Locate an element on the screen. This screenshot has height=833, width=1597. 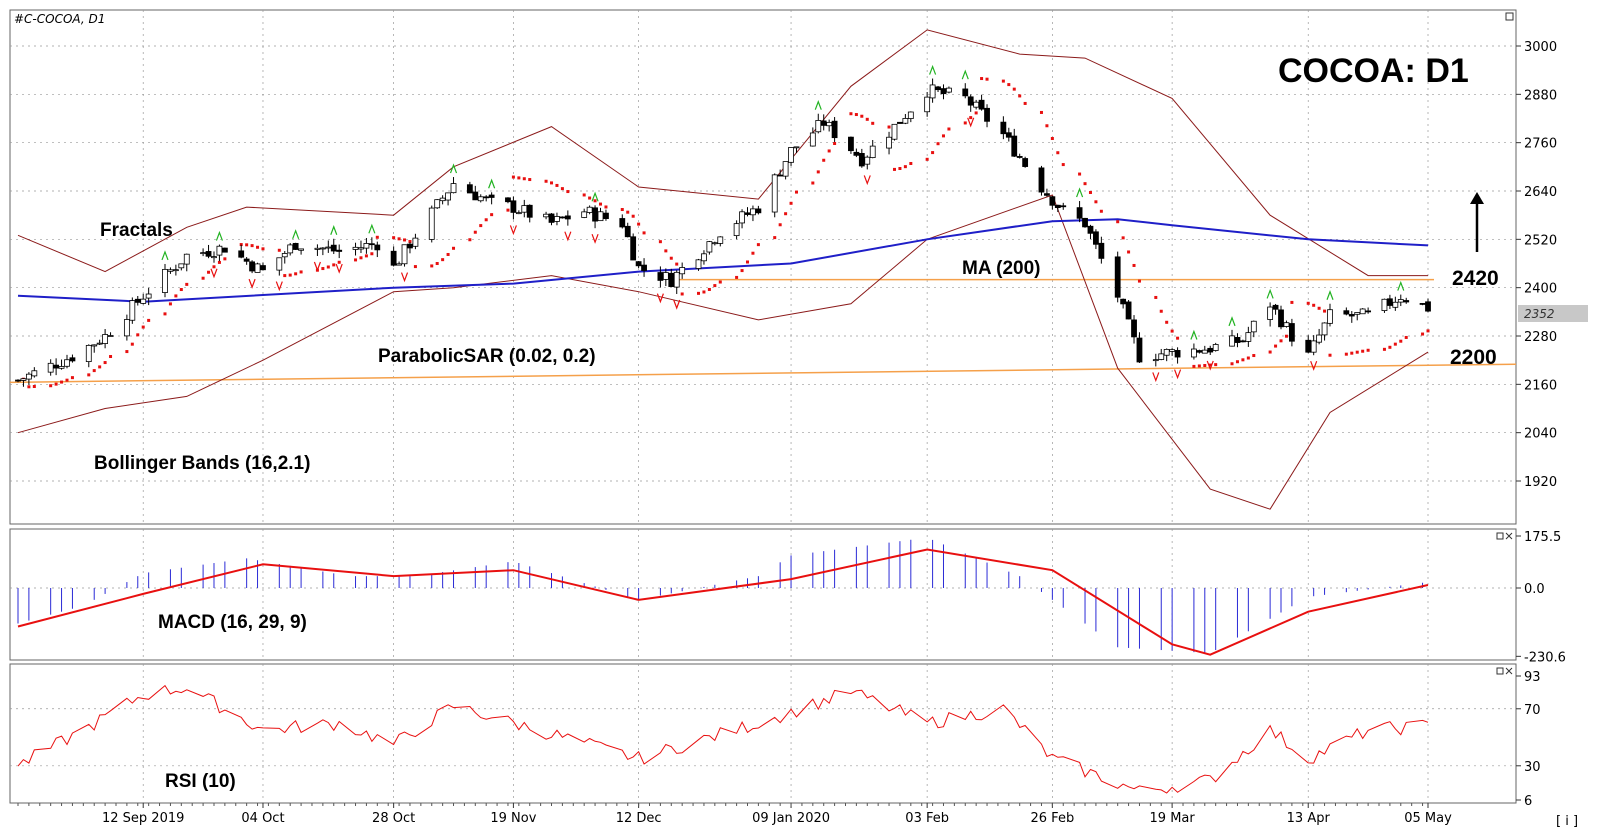
rsi-series is located at coordinates (723, 739).